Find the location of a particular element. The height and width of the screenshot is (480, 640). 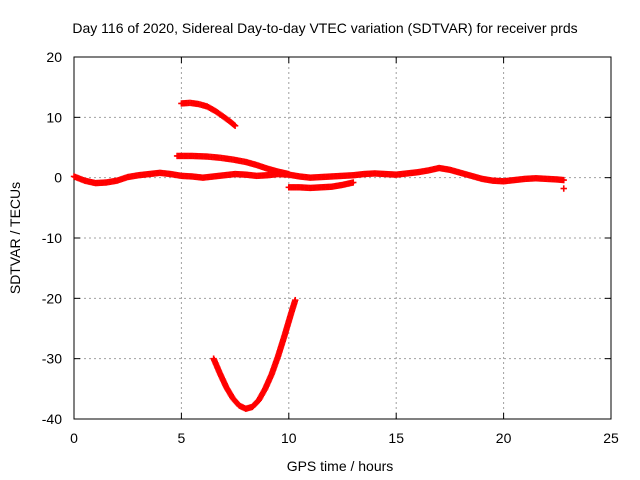

x-tick-label: 15 is located at coordinates (396, 438).